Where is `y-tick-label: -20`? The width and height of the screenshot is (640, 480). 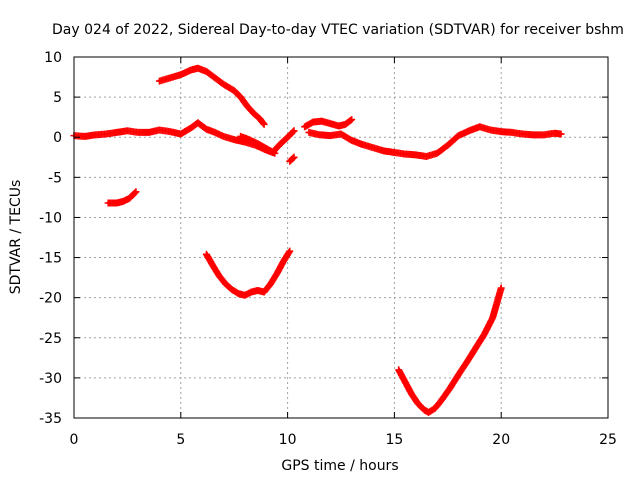
y-tick-label: -20 is located at coordinates (50, 299).